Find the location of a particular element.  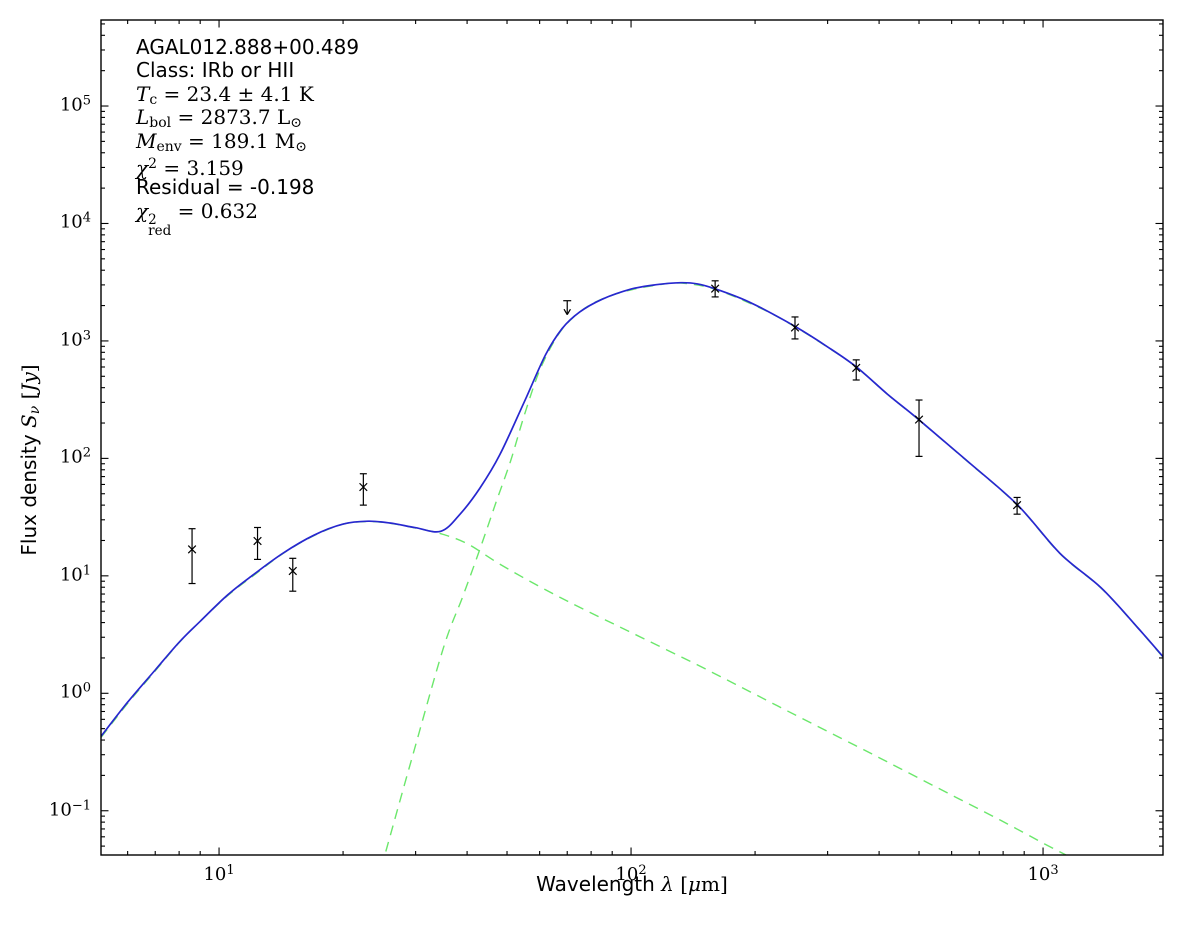

fit-annotation-reduced-chi-square: χ 2 red = 0.632 is located at coordinates (197, 218).